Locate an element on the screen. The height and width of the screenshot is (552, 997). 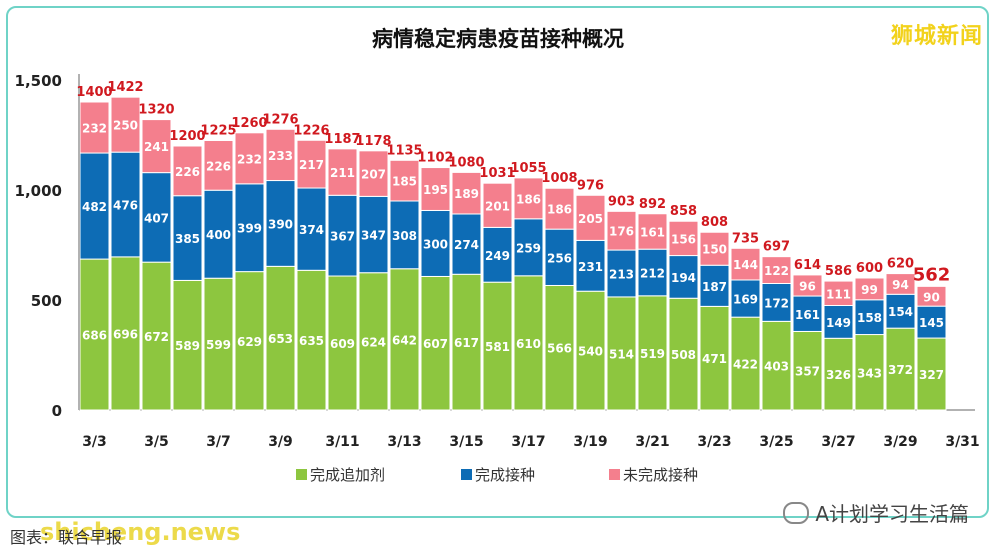
bar-value-label: 609 is located at coordinates (342, 344).